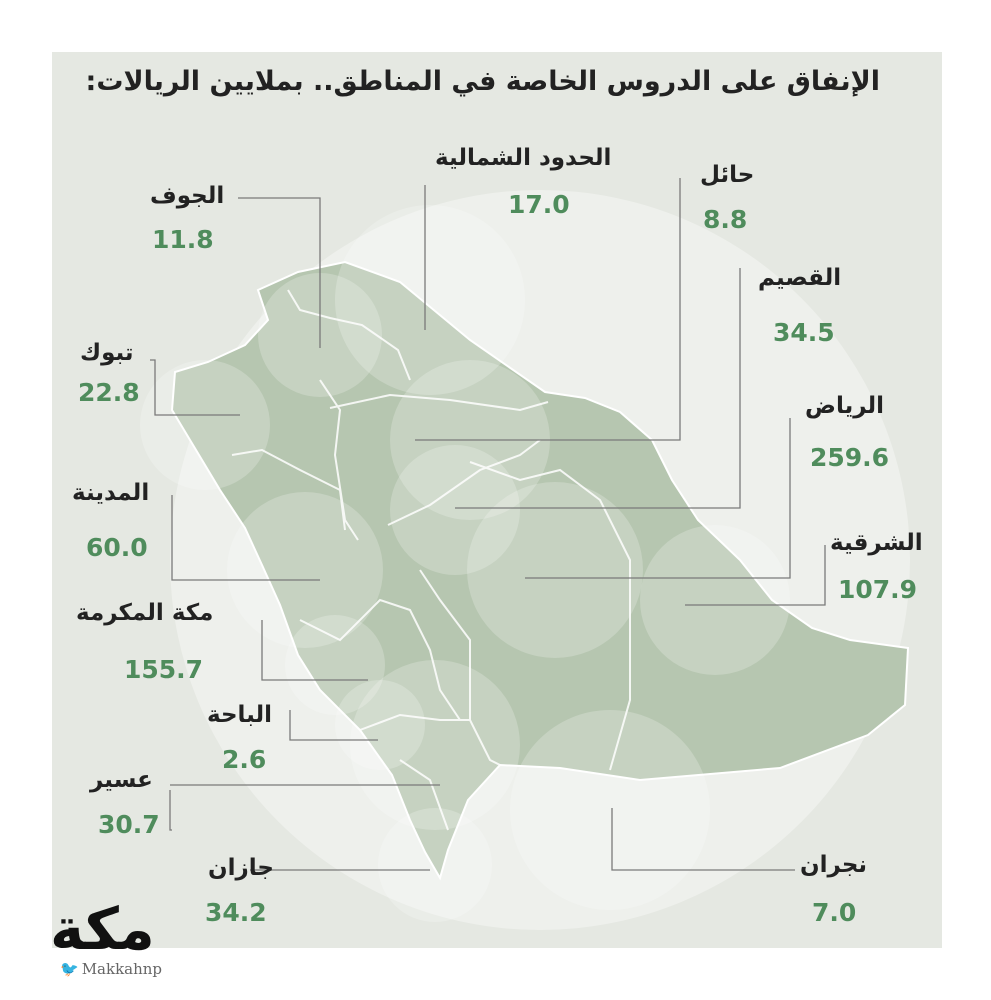 The image size is (991, 1000). What do you see at coordinates (555, 570) in the screenshot?
I see `bubble-riyadh` at bounding box center [555, 570].